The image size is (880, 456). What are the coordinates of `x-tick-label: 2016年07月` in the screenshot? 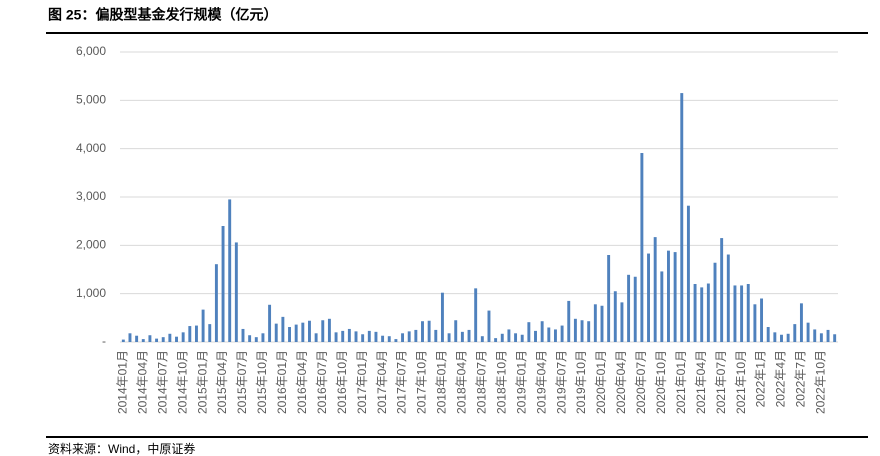 It's located at (322, 382).